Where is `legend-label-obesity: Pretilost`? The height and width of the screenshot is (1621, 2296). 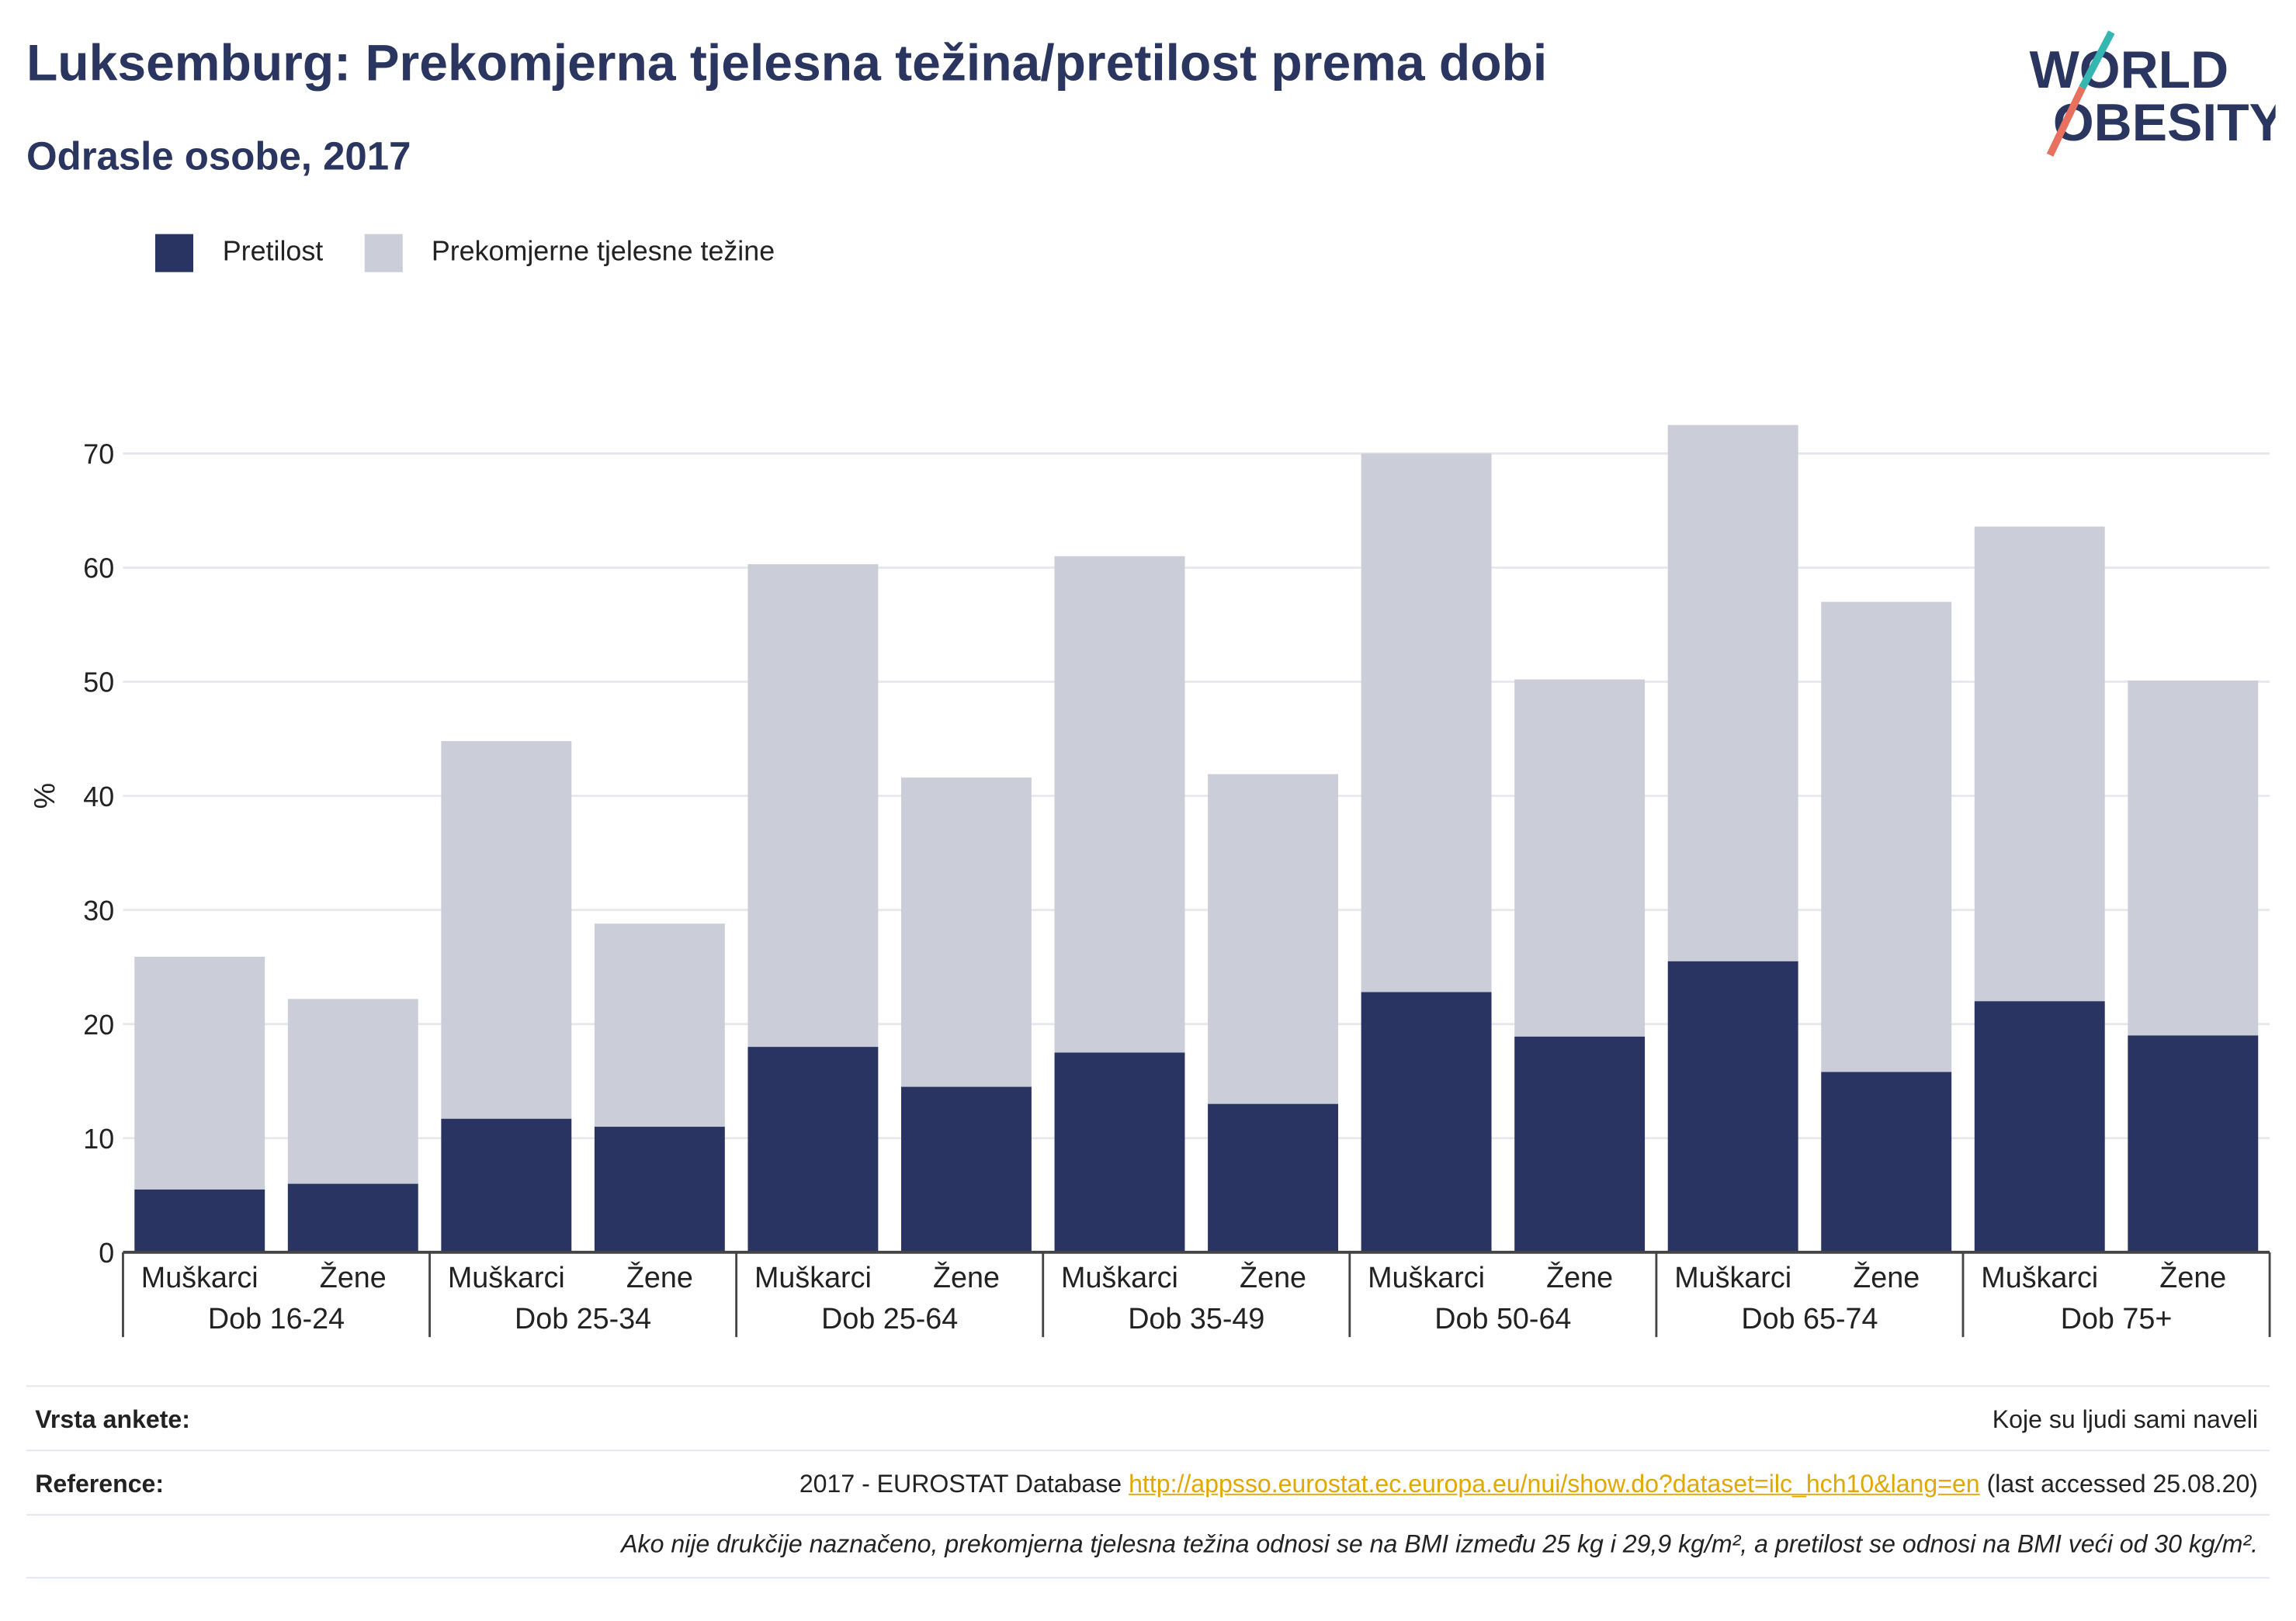 legend-label-obesity: Pretilost is located at coordinates (273, 252).